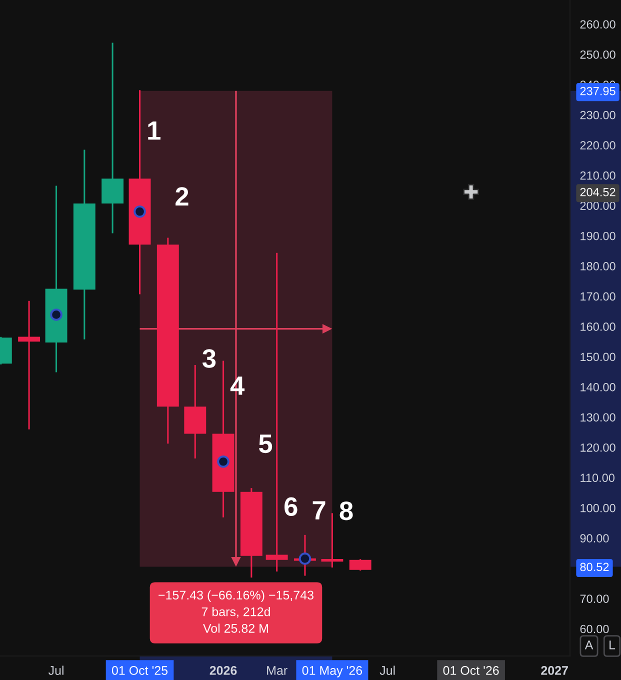 The height and width of the screenshot is (680, 621). Describe the element at coordinates (209, 358) in the screenshot. I see `annotation: 3` at that location.